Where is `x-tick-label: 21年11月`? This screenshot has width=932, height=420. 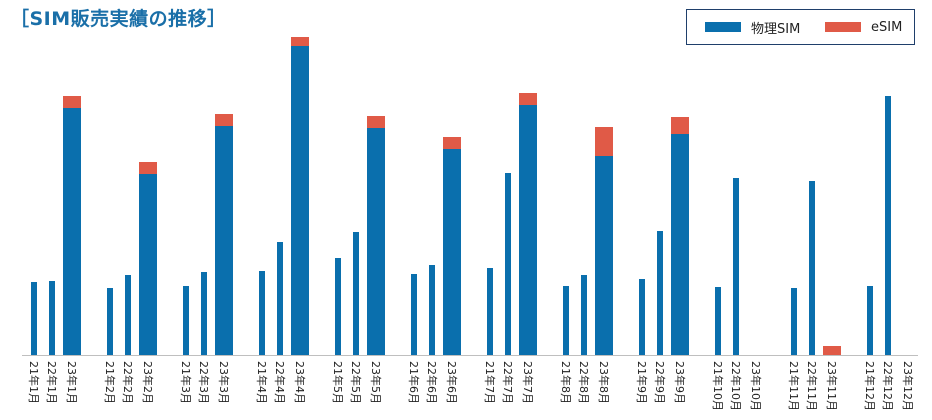
x-tick-label: 21年11月 is located at coordinates (794, 386).